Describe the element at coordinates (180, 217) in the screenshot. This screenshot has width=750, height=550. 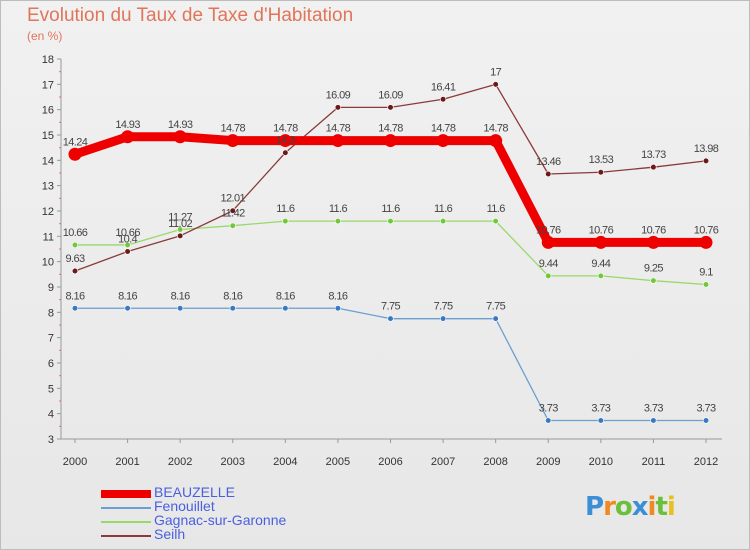
I see `data-label-gagnac-sur-garonne: 11.27` at that location.